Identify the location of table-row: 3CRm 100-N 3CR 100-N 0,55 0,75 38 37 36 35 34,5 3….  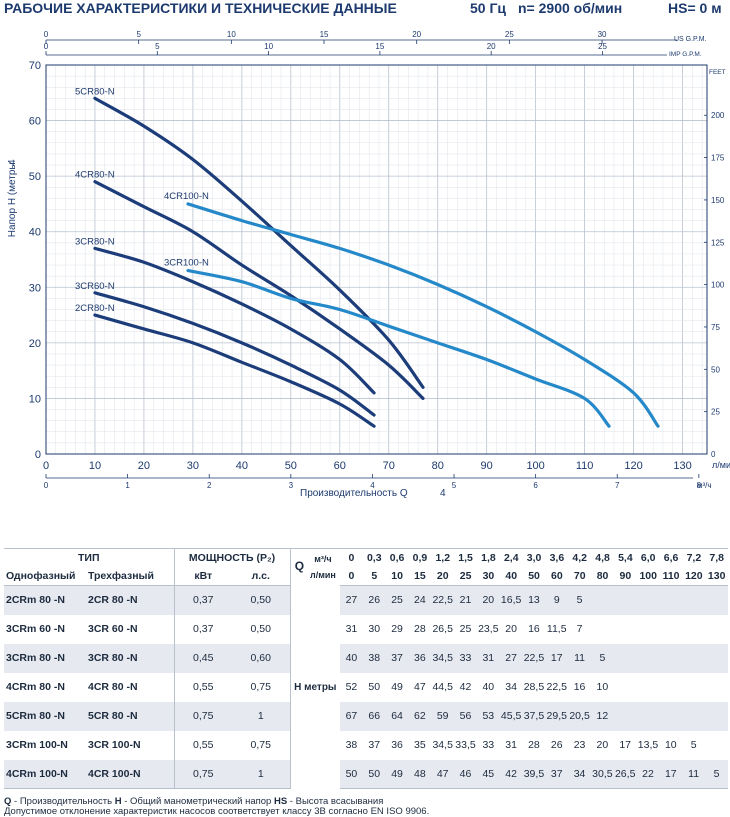
(366, 745).